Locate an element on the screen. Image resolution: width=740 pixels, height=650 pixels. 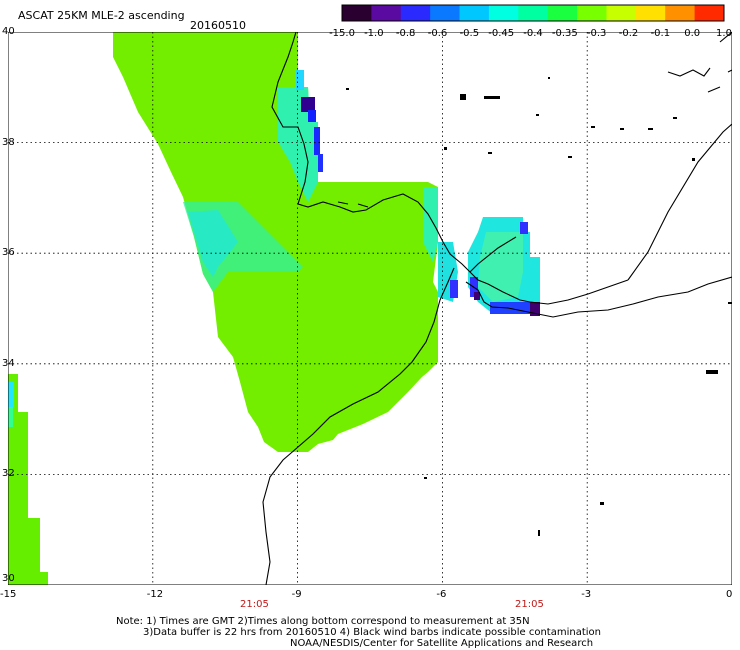
y-tick-label: 40 is located at coordinates (8, 31).